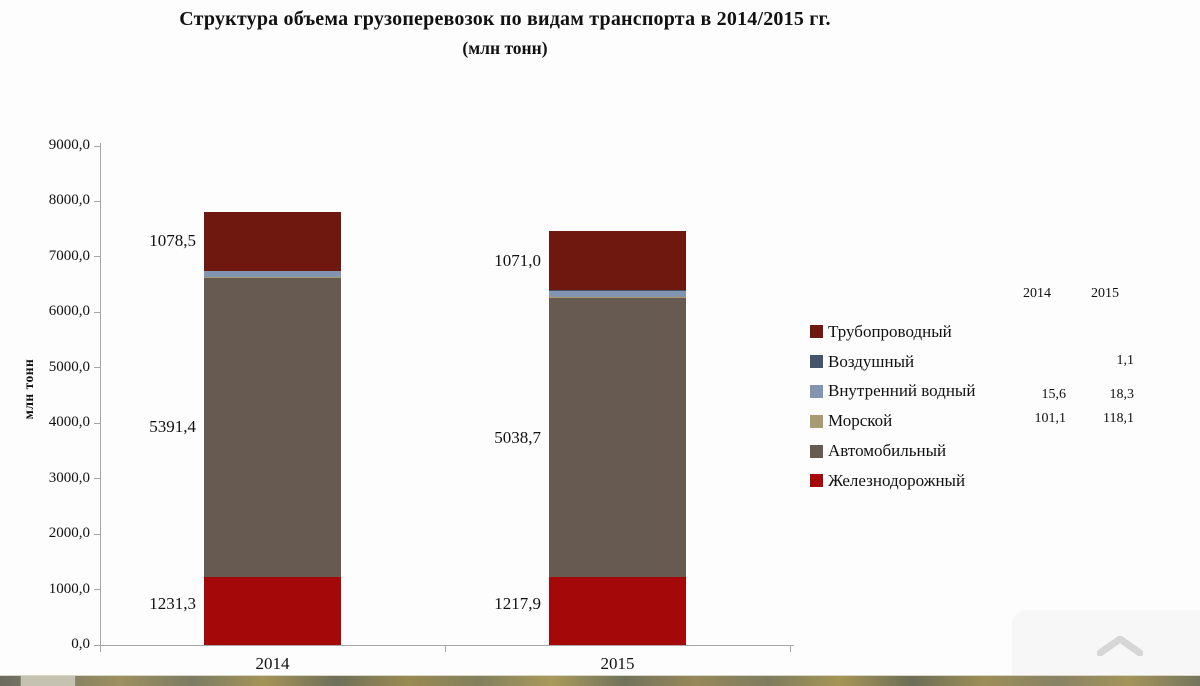 This screenshot has height=686, width=1200. What do you see at coordinates (69, 366) in the screenshot?
I see `y-tick-label: 5000,0` at bounding box center [69, 366].